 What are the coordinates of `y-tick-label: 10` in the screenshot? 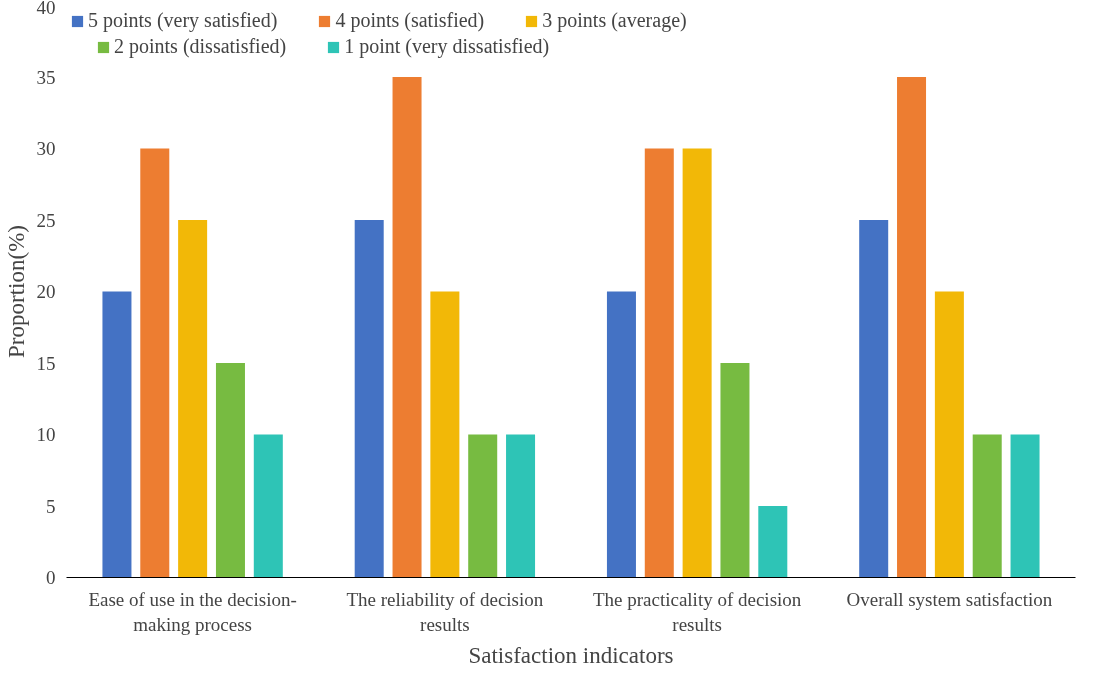 It's located at (46, 434).